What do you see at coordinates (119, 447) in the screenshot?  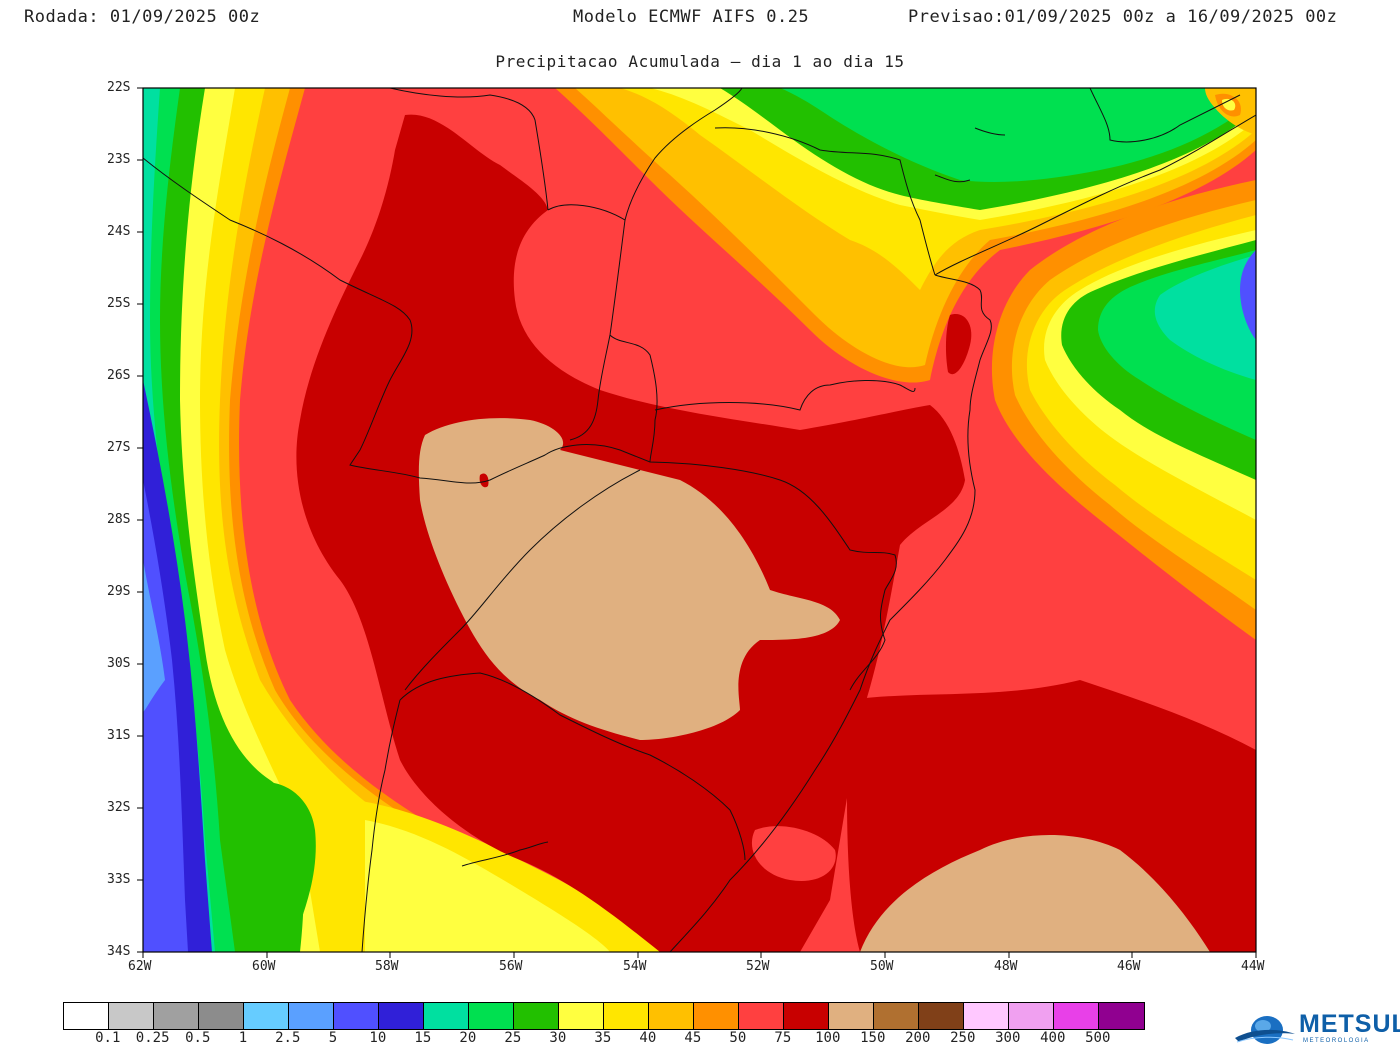 I see `lat-label: 27S` at bounding box center [119, 447].